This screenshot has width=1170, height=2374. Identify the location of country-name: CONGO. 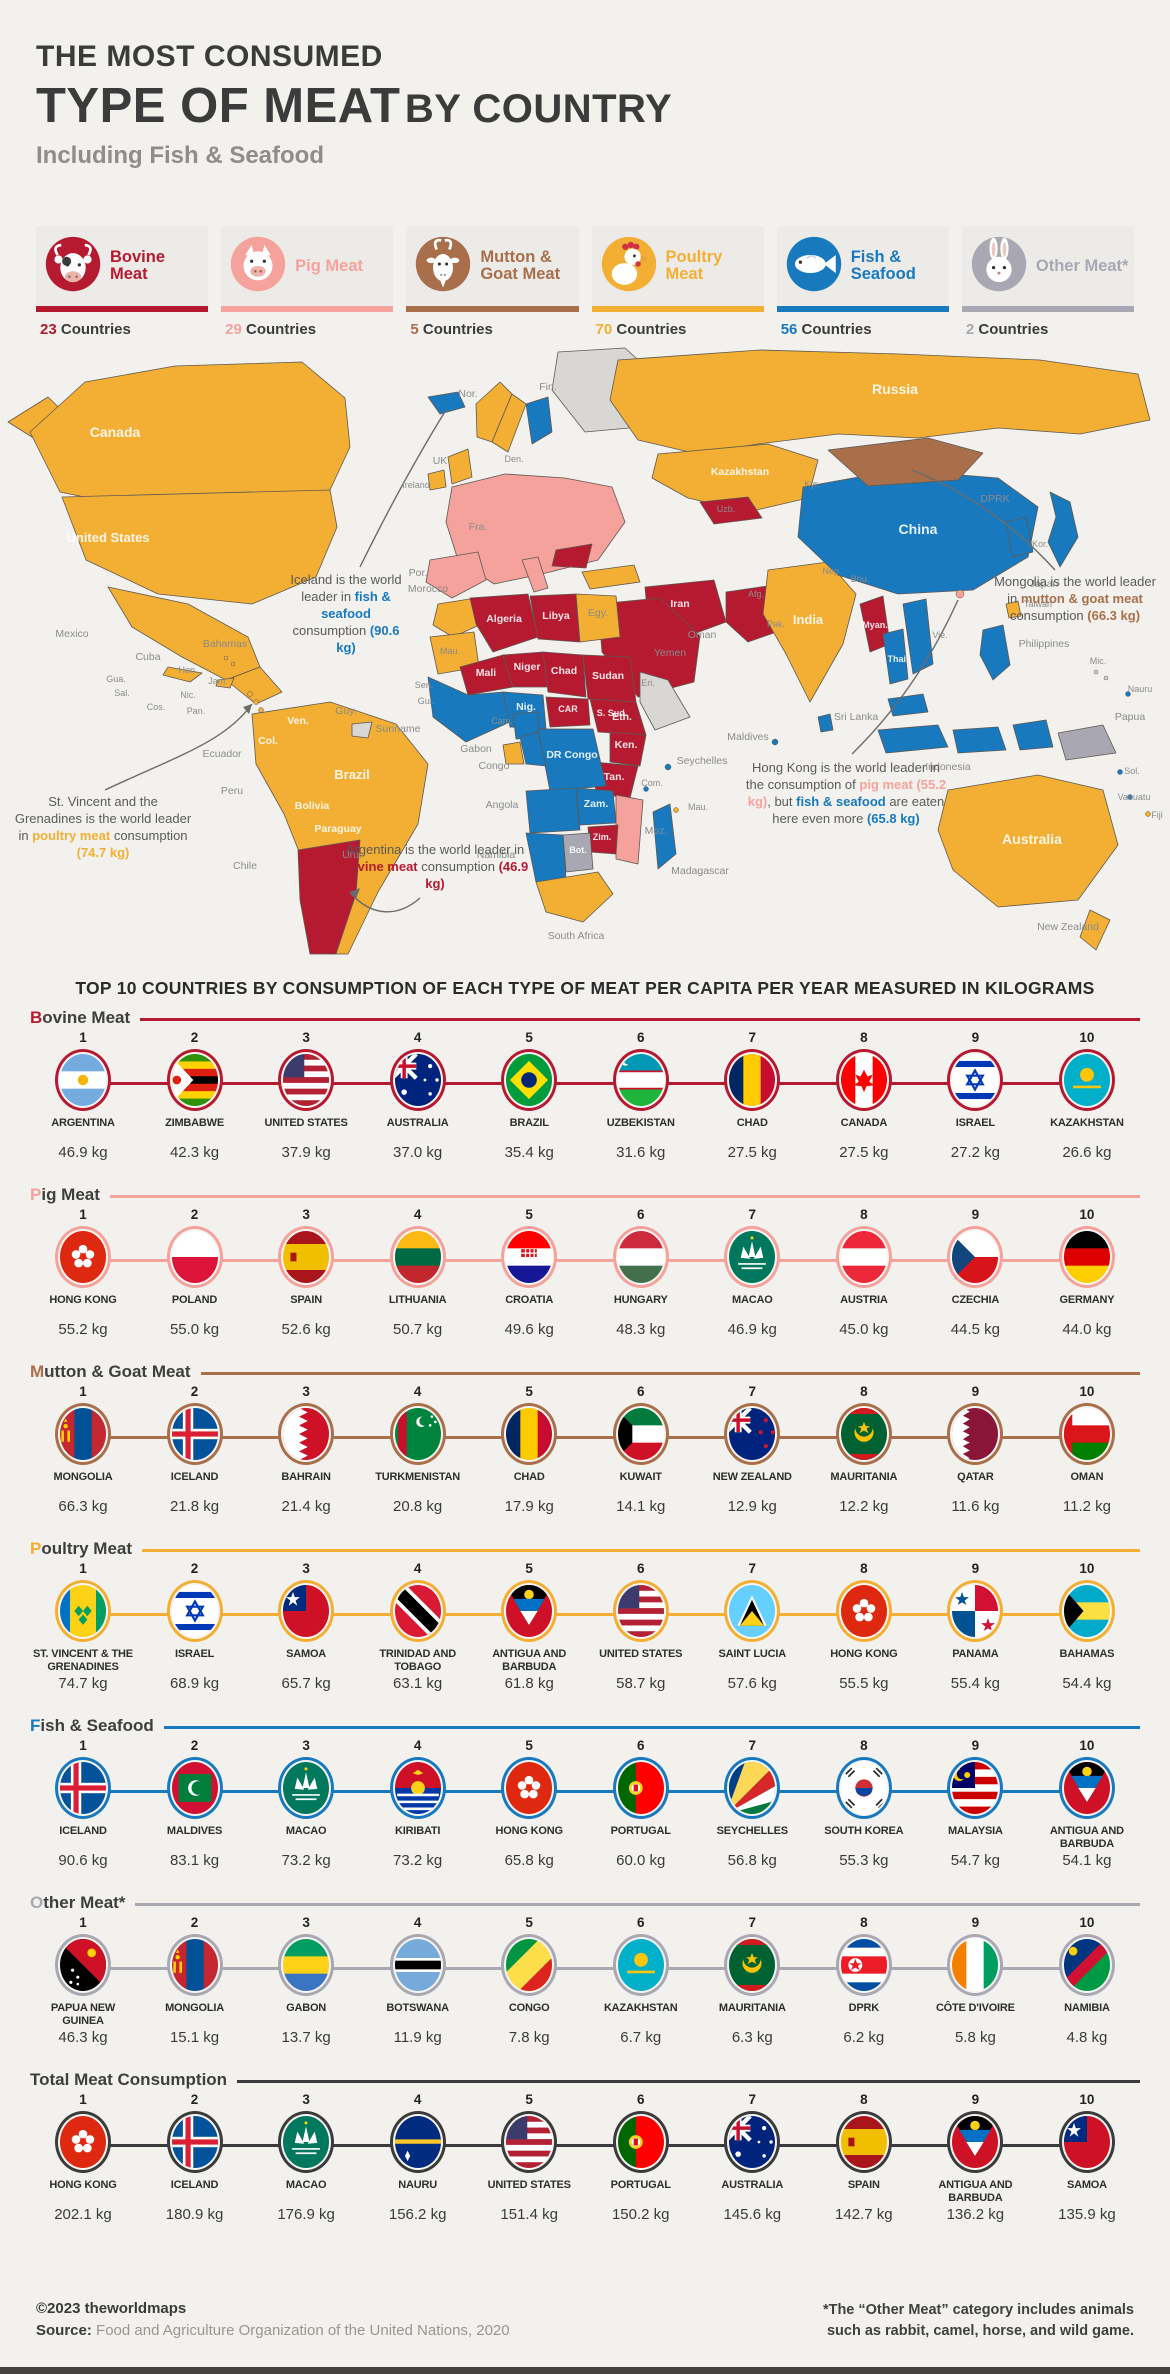
(529, 2008).